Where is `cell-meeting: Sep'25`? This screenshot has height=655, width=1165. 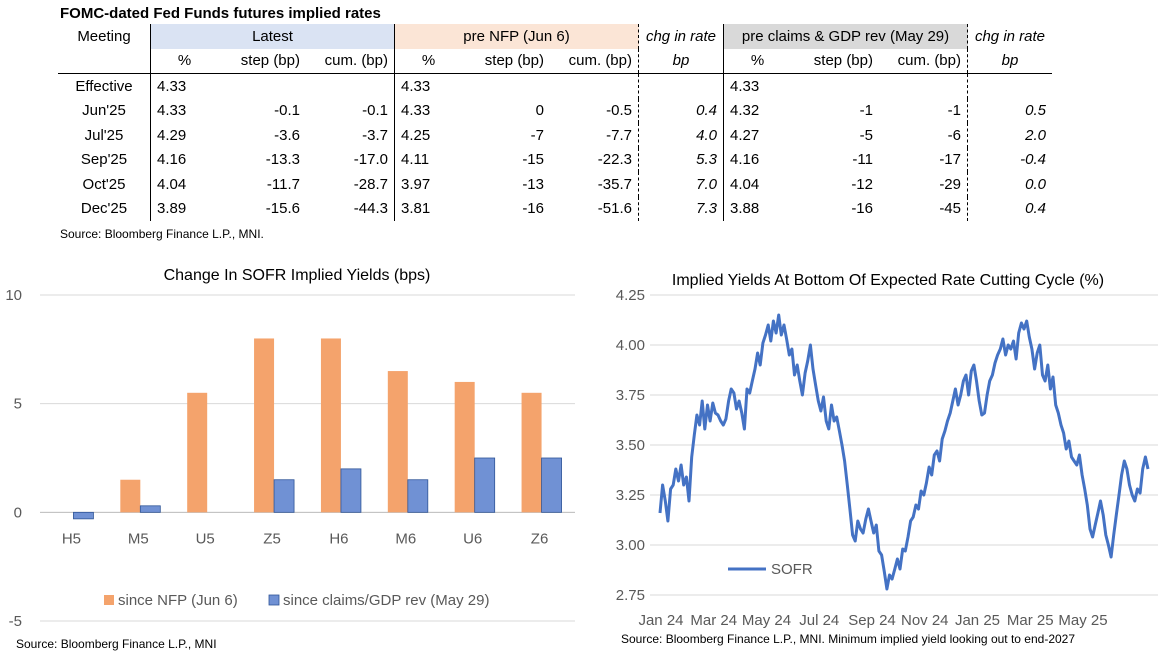 cell-meeting: Sep'25 is located at coordinates (104, 160).